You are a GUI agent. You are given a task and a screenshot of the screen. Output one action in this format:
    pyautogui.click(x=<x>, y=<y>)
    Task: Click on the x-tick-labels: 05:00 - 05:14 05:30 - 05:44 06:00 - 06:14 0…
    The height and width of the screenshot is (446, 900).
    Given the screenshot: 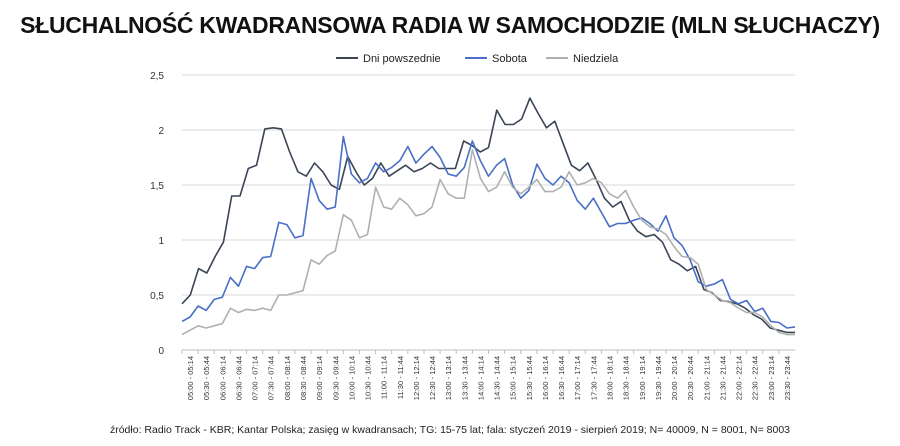 What is the action you would take?
    pyautogui.click(x=489, y=378)
    